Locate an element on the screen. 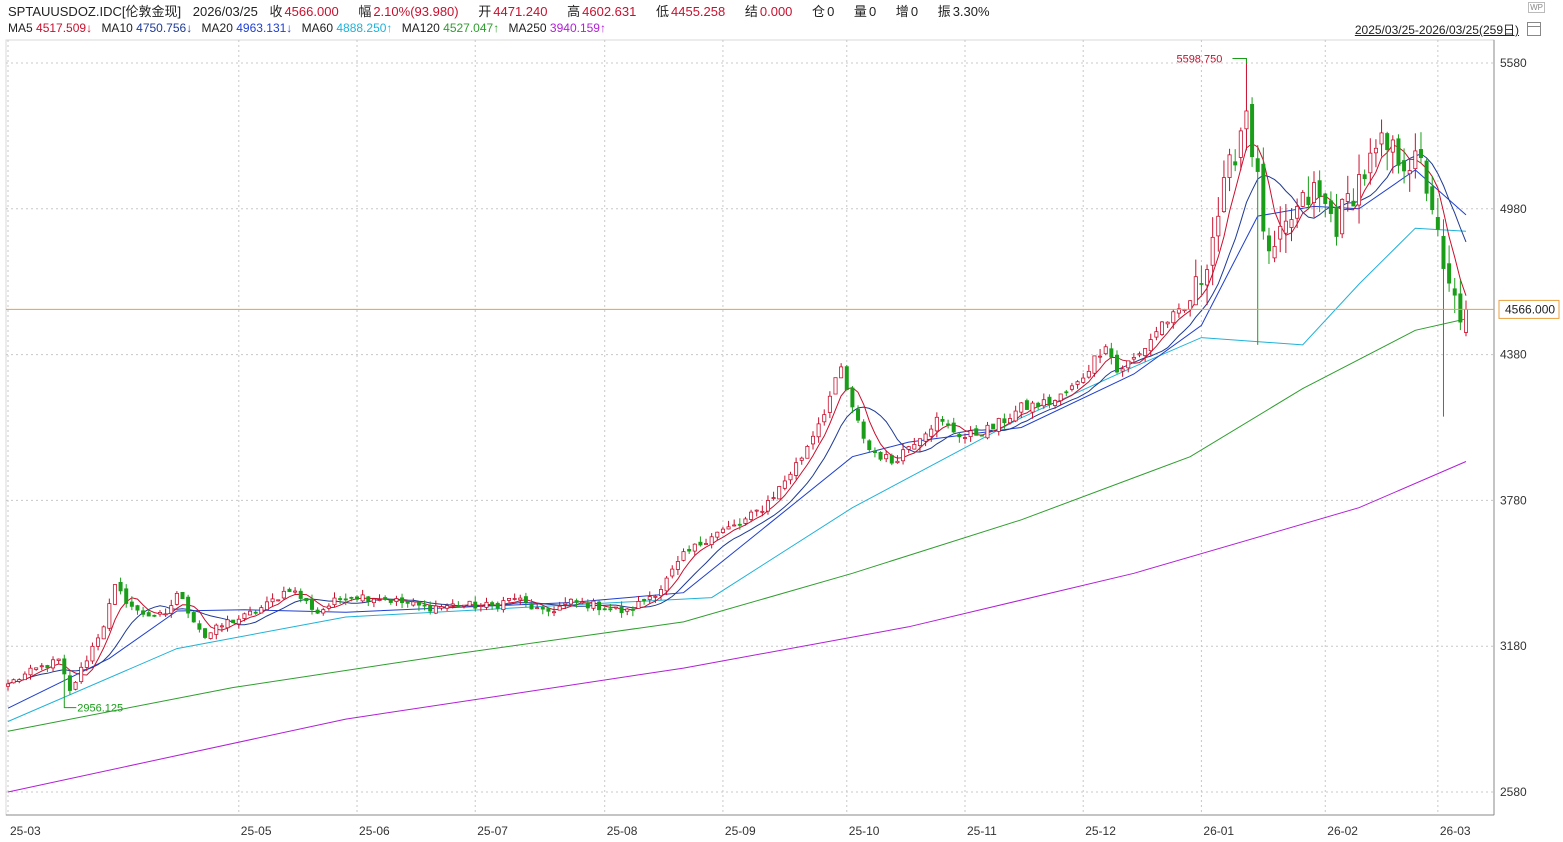  ma-legend-item: MA5 4517.509↓ is located at coordinates (50, 28).